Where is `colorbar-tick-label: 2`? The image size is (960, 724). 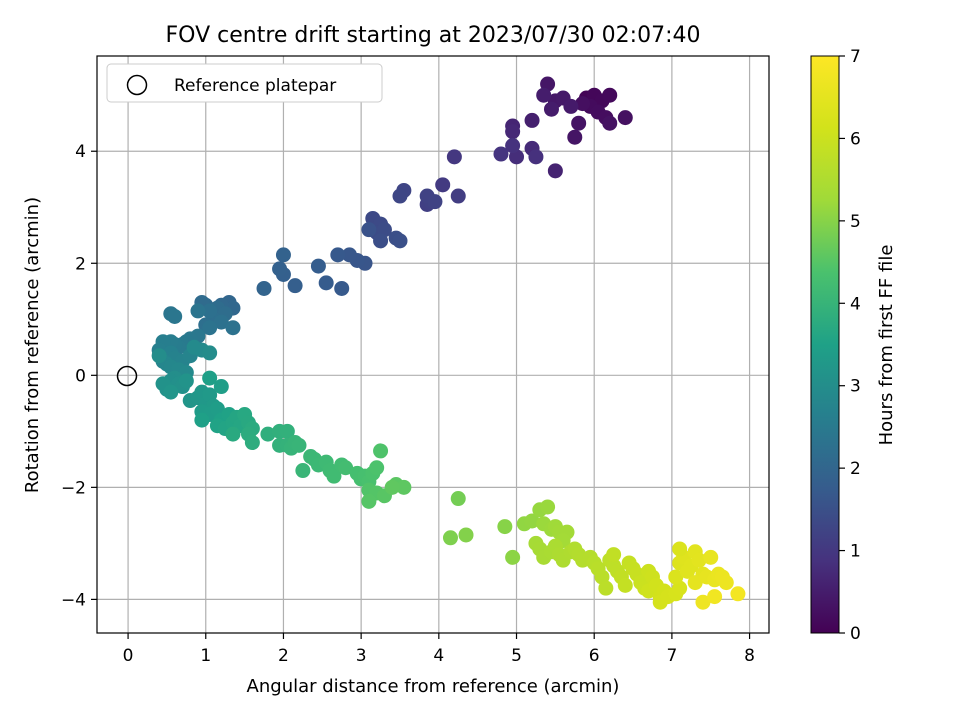
colorbar-tick-label: 2 is located at coordinates (855, 469).